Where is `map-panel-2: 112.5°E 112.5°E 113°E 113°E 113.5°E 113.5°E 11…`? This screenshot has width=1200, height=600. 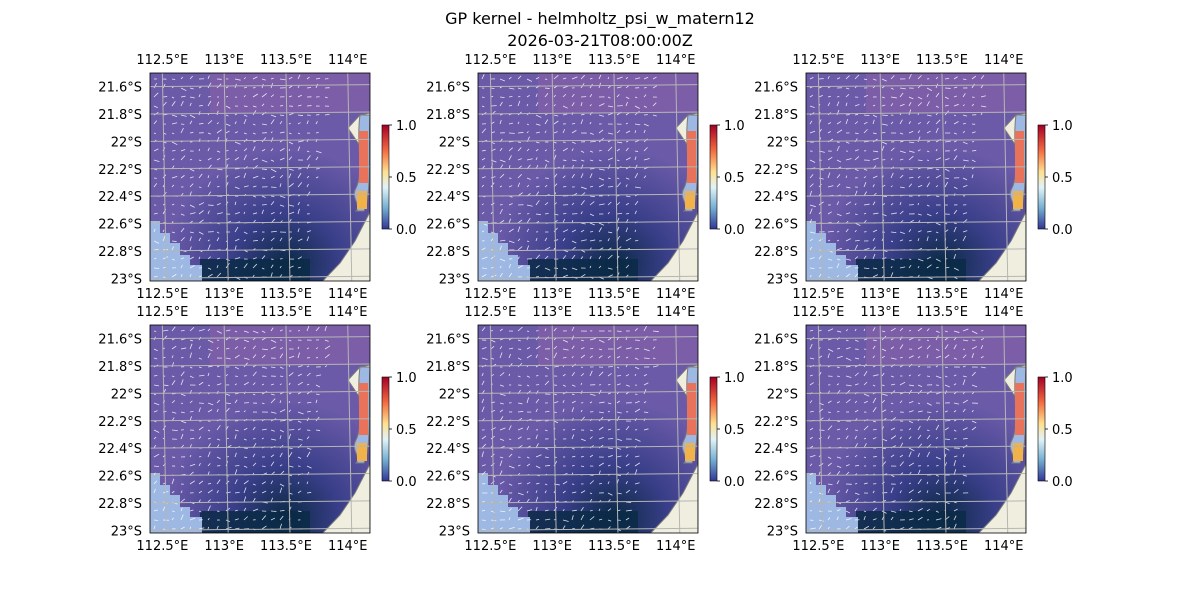
map-panel-2: 112.5°E 112.5°E 113°E 113°E 113.5°E 113.5°E 11… is located at coordinates (588, 177).